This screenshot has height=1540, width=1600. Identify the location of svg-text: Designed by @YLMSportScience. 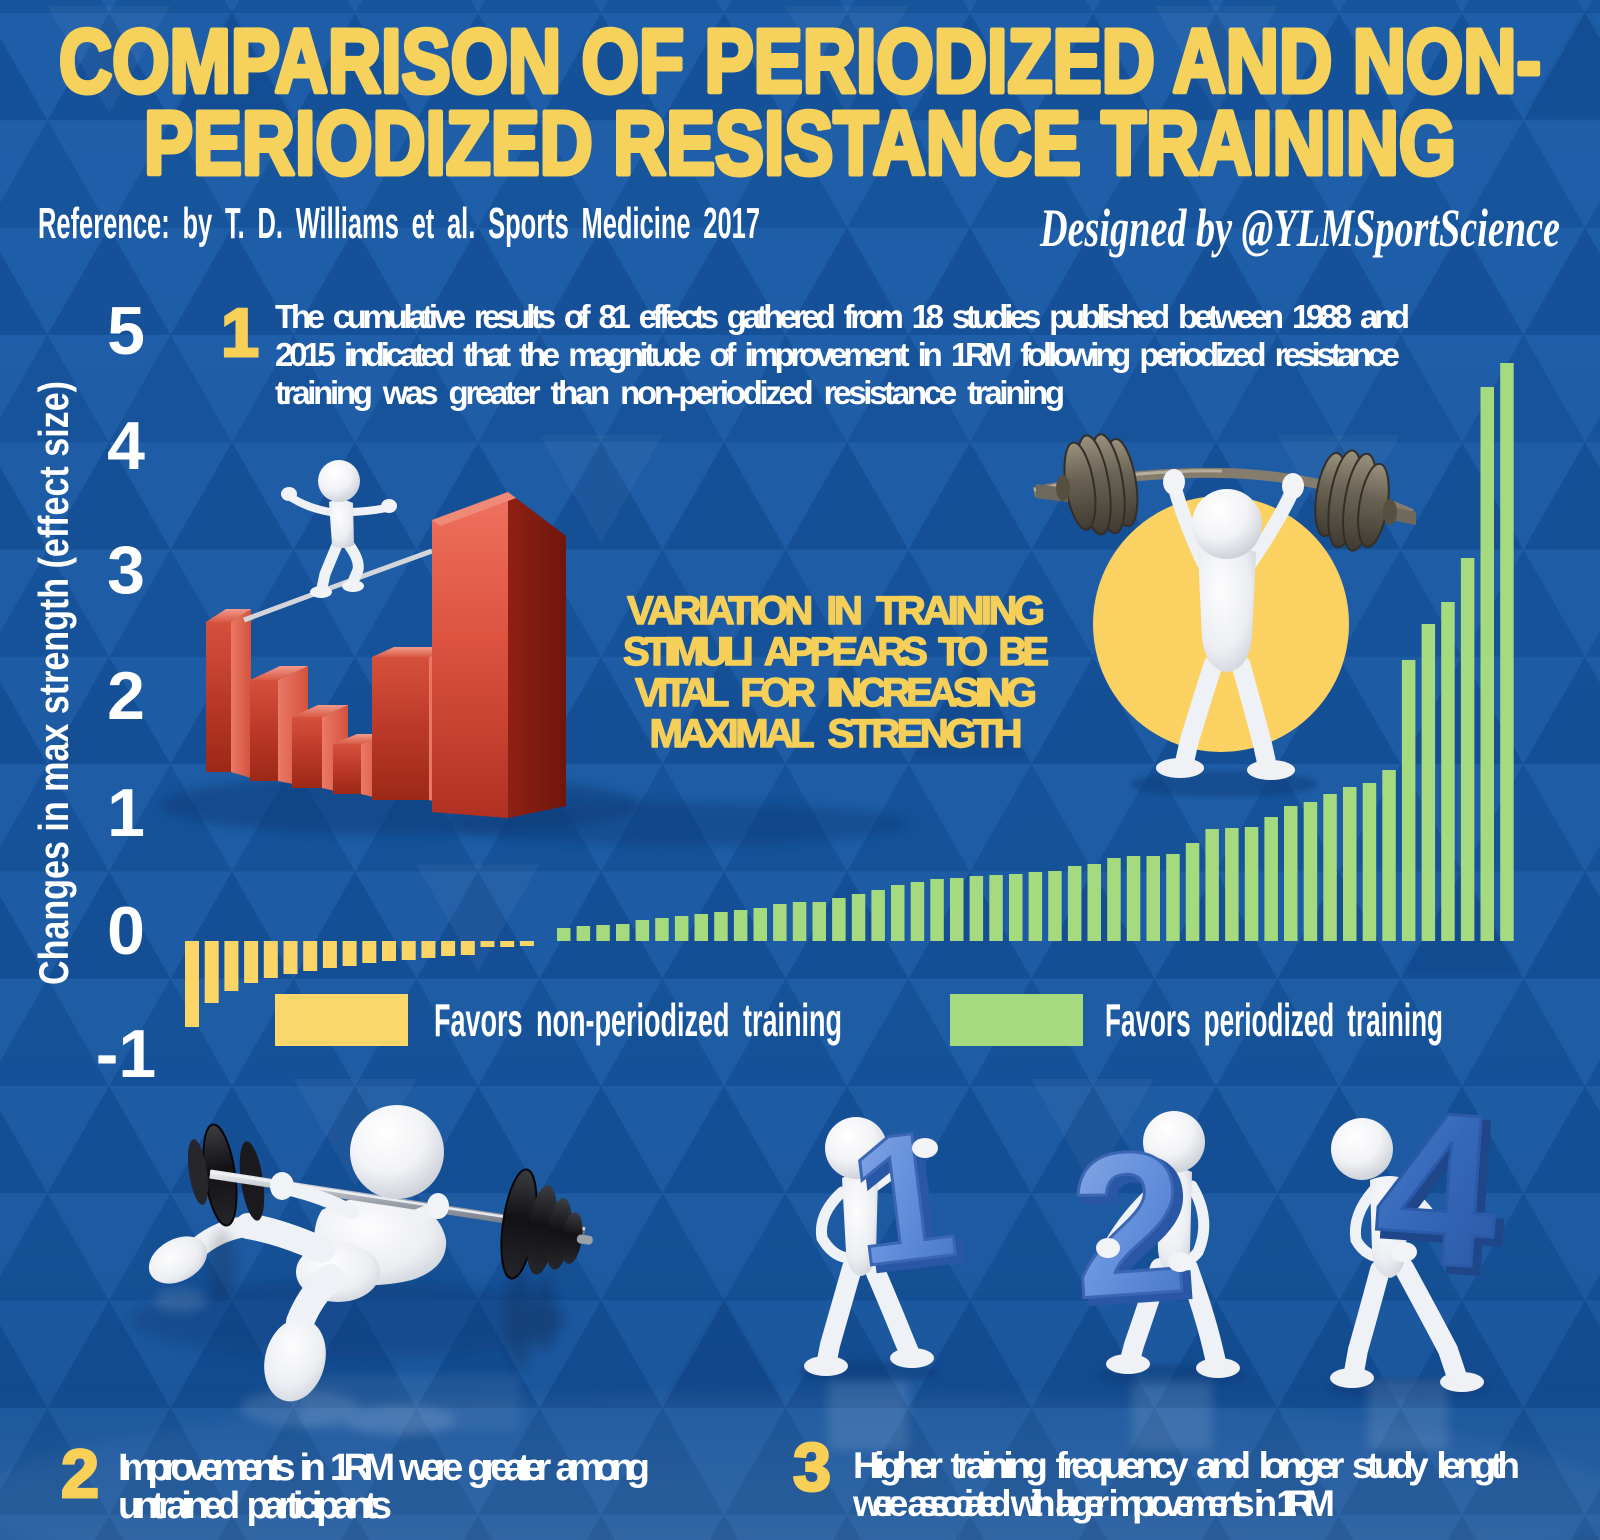
(1299, 228).